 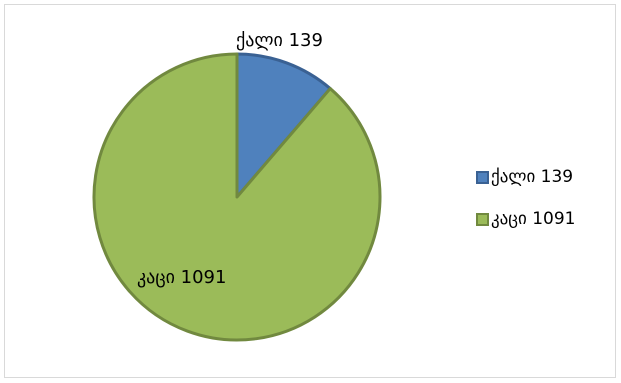 I want to click on data-label-male: კაცი 1091, so click(x=181, y=277).